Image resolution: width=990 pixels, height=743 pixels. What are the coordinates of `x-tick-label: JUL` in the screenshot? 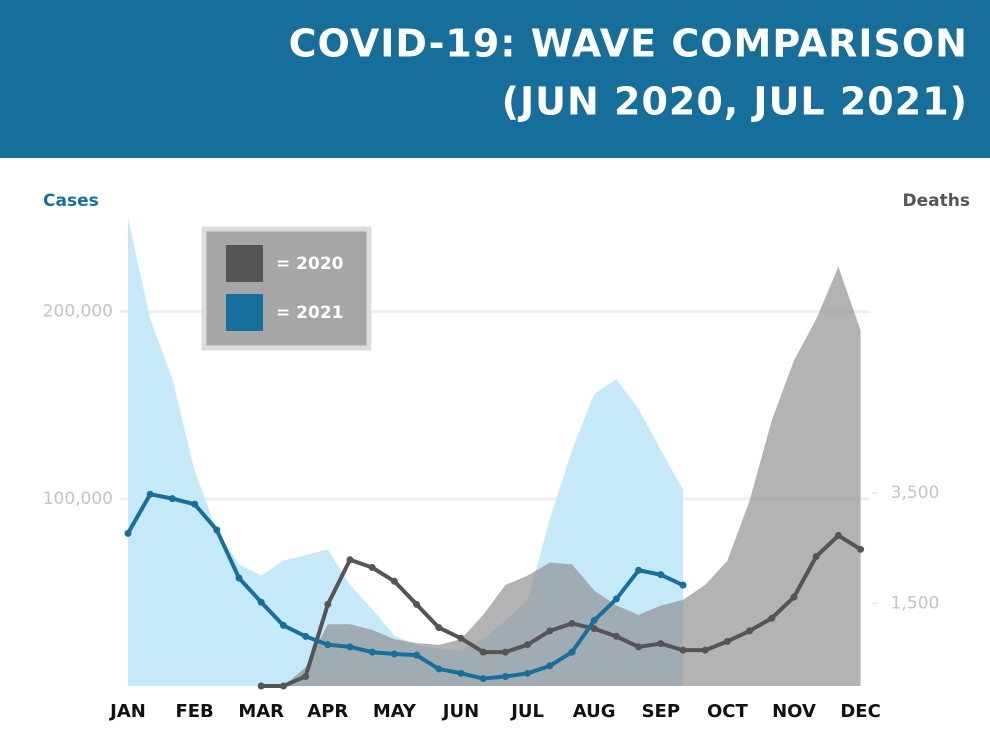 It's located at (526, 711).